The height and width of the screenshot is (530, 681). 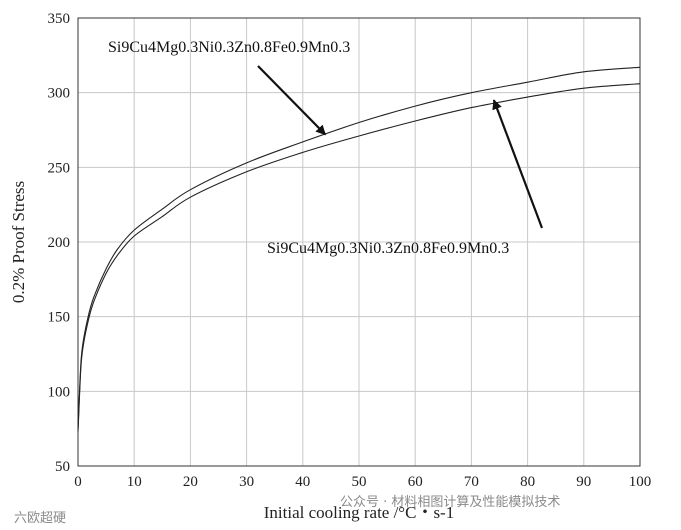 What do you see at coordinates (640, 482) in the screenshot?
I see `x-tick-label: 100` at bounding box center [640, 482].